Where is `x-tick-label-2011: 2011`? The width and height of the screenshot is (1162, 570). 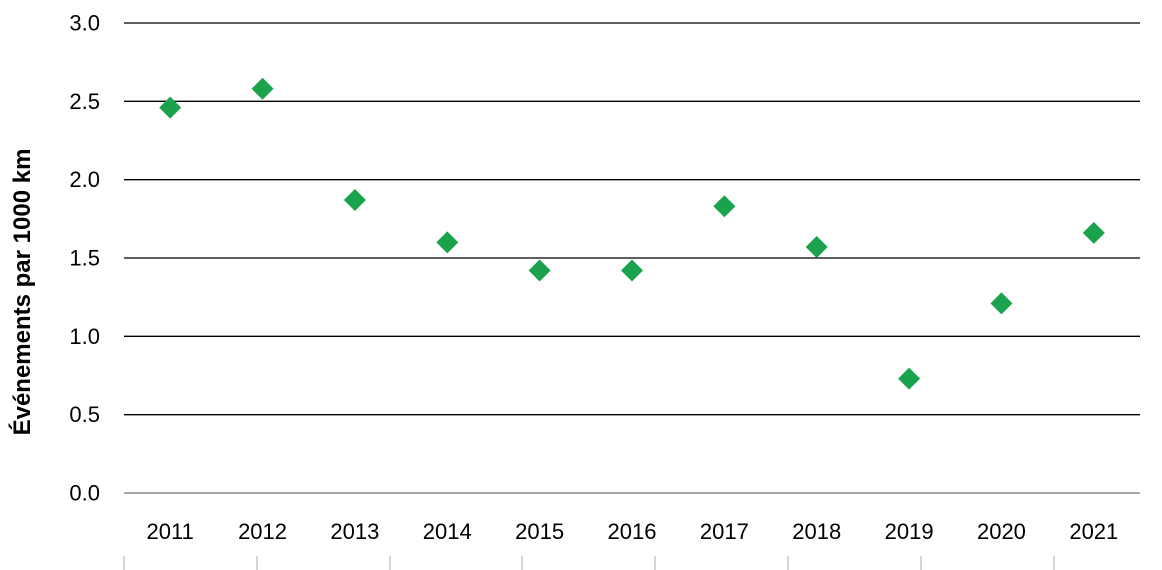
x-tick-label-2011: 2011 is located at coordinates (170, 531).